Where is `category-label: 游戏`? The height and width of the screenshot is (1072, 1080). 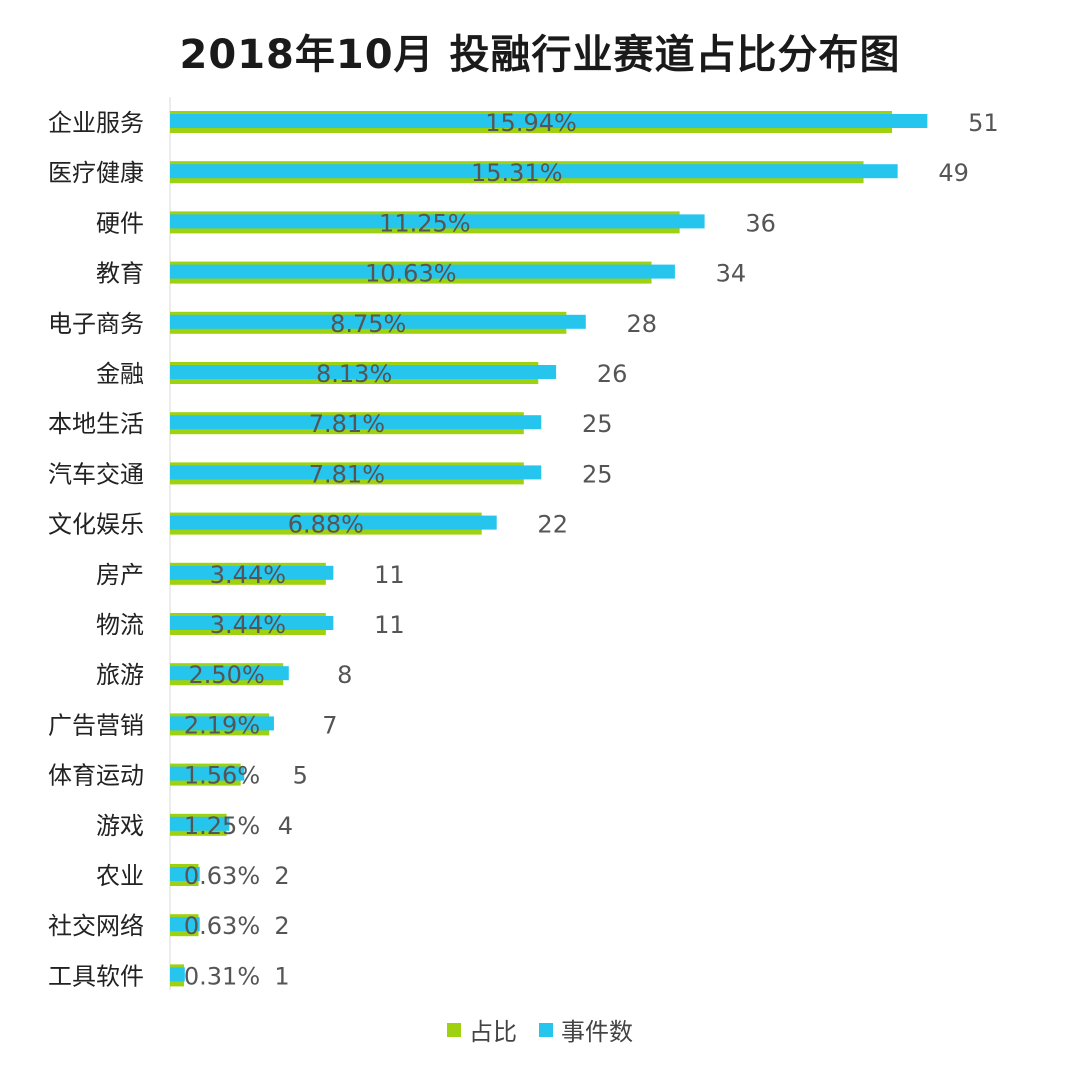 category-label: 游戏 is located at coordinates (120, 826).